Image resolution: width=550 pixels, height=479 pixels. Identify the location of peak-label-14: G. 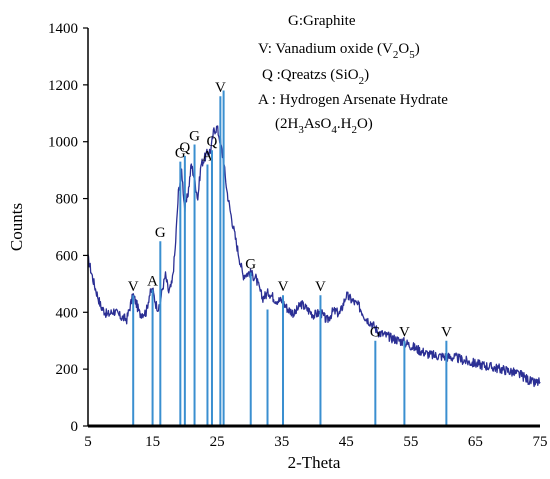
(375, 333).